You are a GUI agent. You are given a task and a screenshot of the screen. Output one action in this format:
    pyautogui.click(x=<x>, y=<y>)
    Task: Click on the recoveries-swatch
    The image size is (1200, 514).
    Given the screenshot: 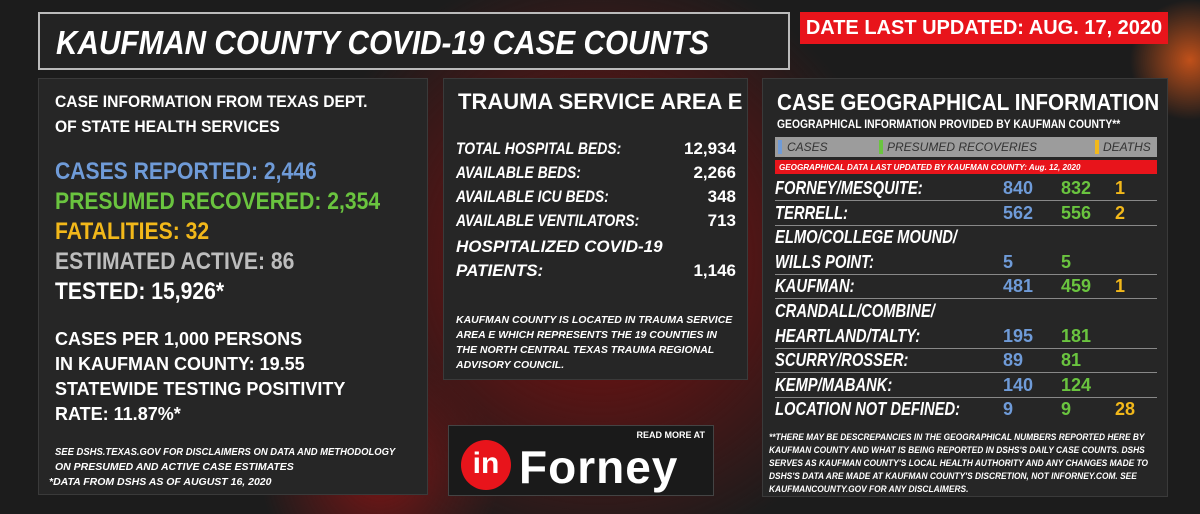 What is the action you would take?
    pyautogui.click(x=881, y=147)
    